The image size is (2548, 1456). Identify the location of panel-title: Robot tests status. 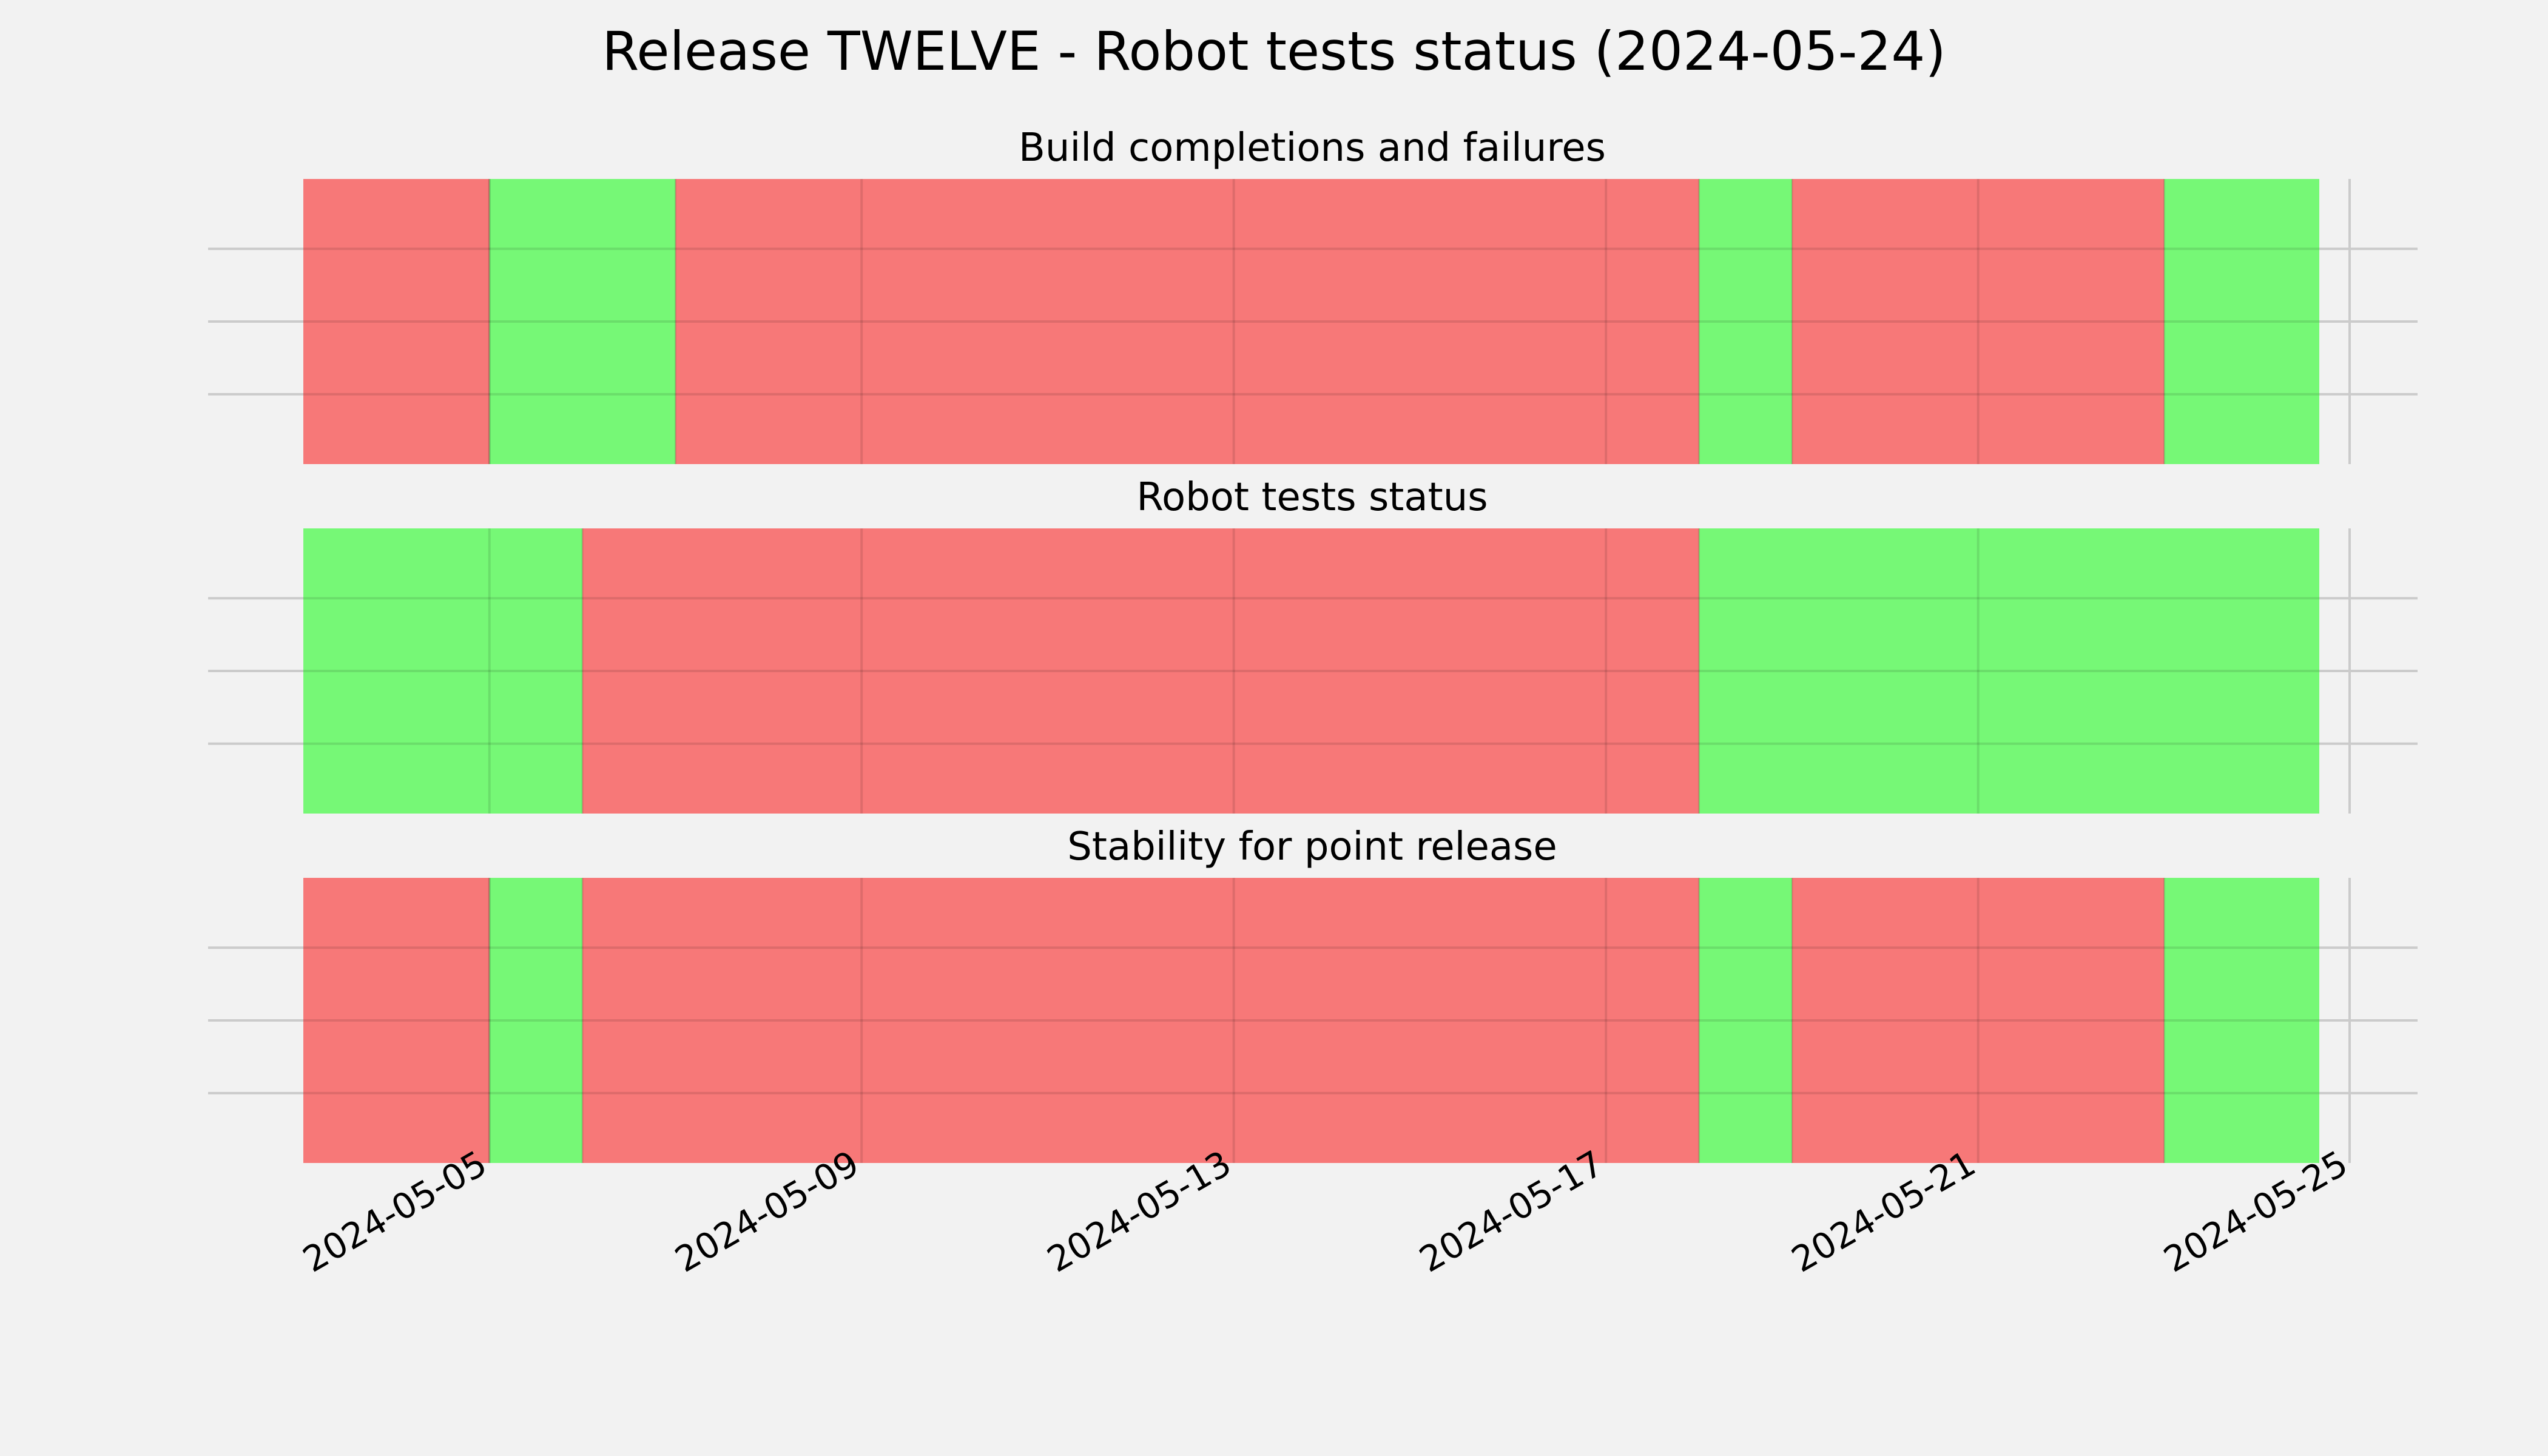
(1312, 497).